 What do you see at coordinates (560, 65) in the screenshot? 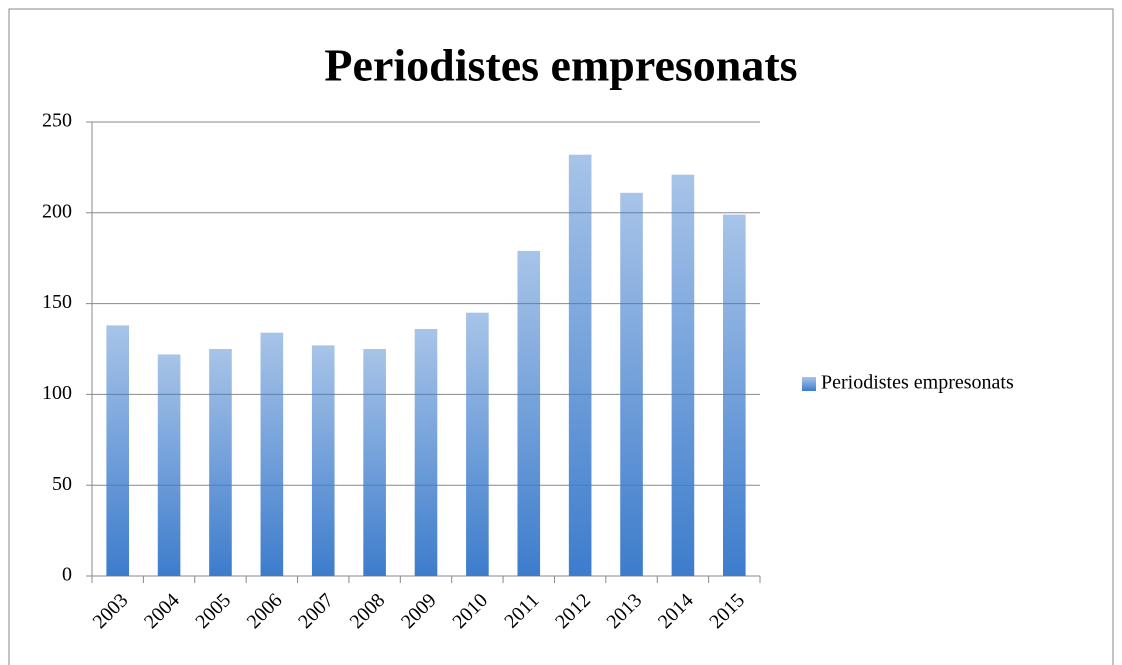
I see `chart-title: Periodistes empresonats` at bounding box center [560, 65].